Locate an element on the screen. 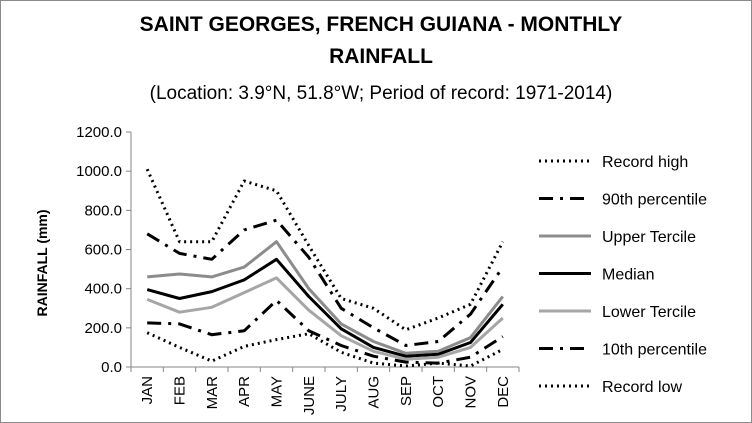 The width and height of the screenshot is (752, 423). y-tick-label: 800.0 is located at coordinates (103, 210).